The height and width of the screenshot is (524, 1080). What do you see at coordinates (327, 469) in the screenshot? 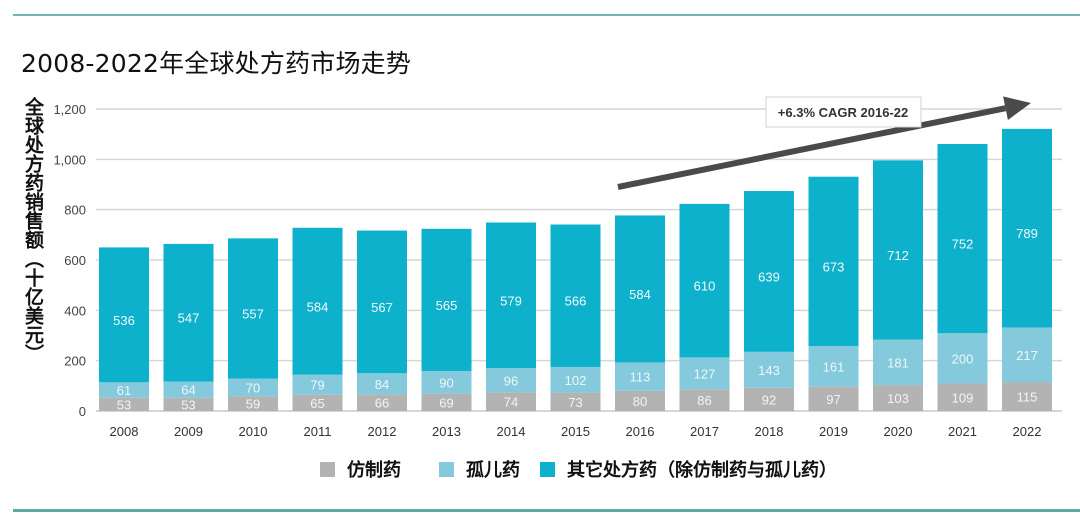
I see `legend-swatch-generic` at bounding box center [327, 469].